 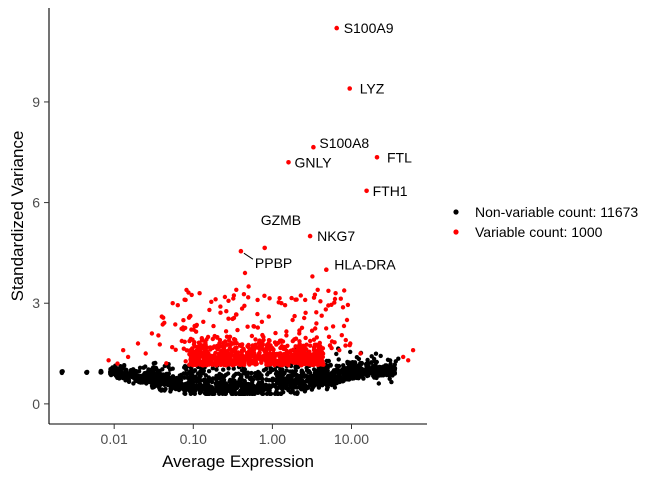 I want to click on gene-label: S100A9, so click(x=369, y=28).